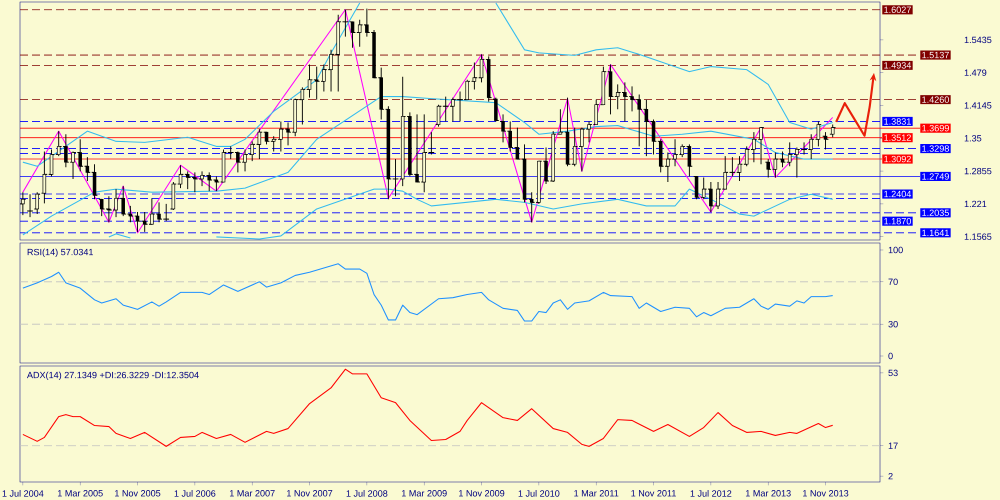  I want to click on y-tick-label: 0, so click(890, 356).